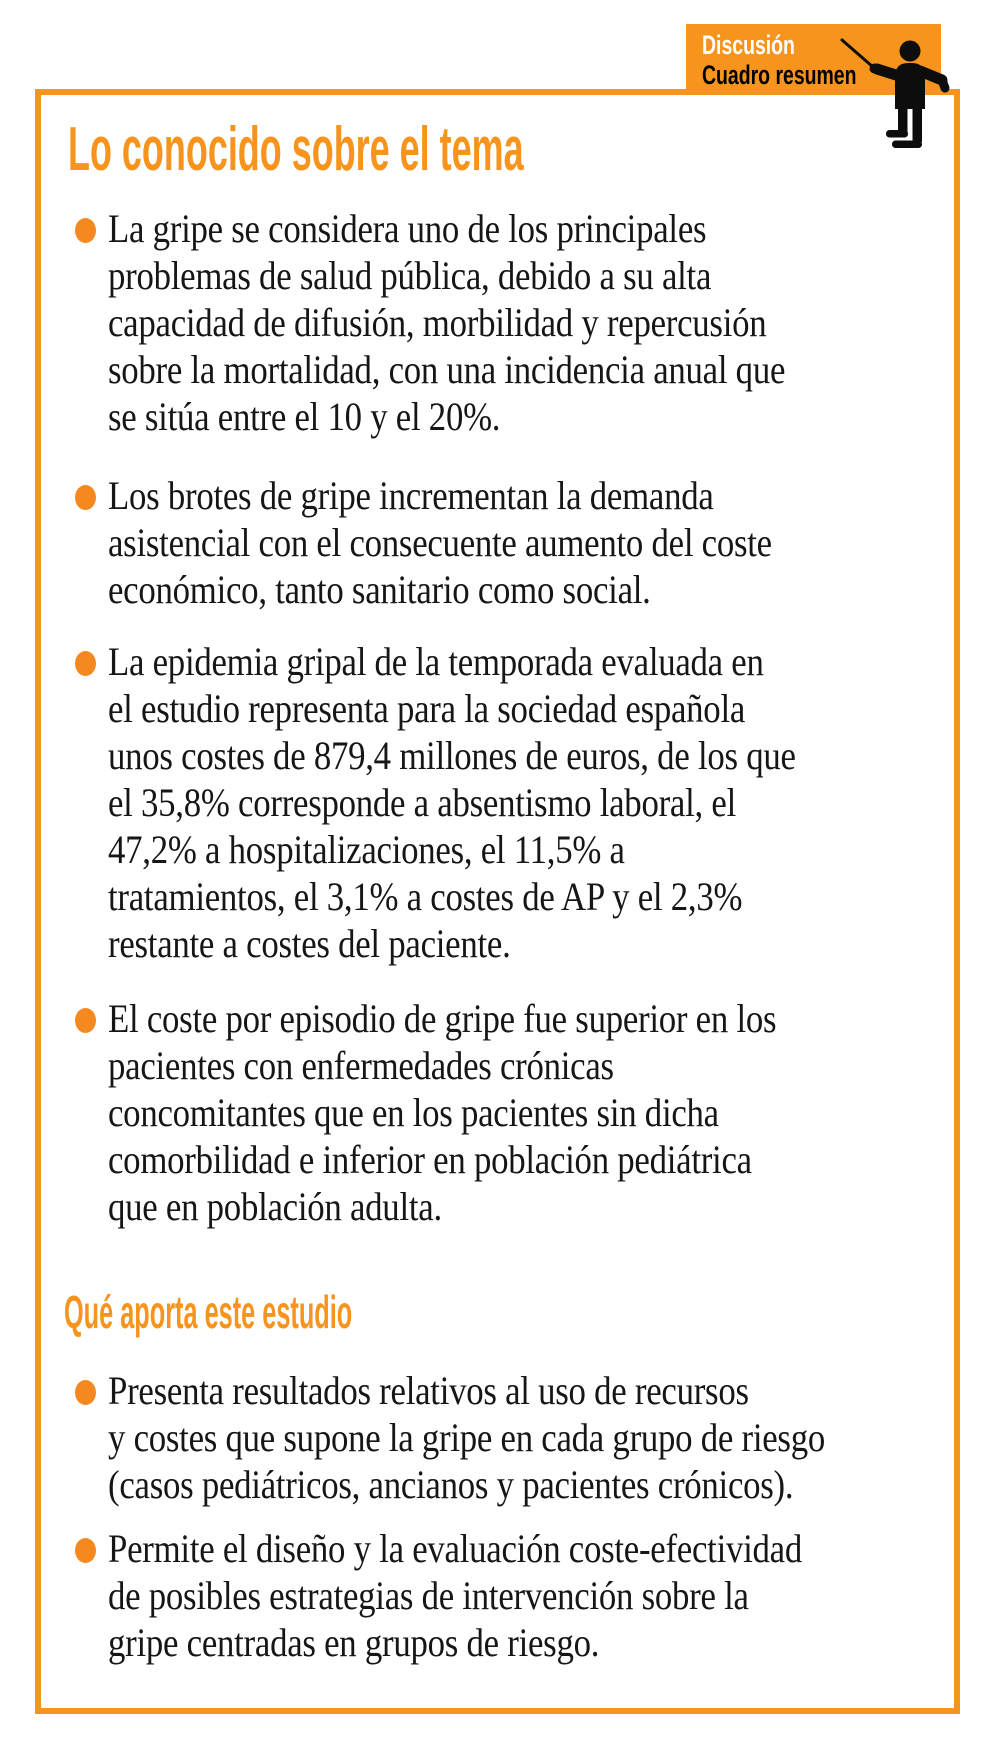 Image resolution: width=1002 pixels, height=1758 pixels. What do you see at coordinates (208, 1312) in the screenshot?
I see `section-title-contribution: Qué aporta este estudio` at bounding box center [208, 1312].